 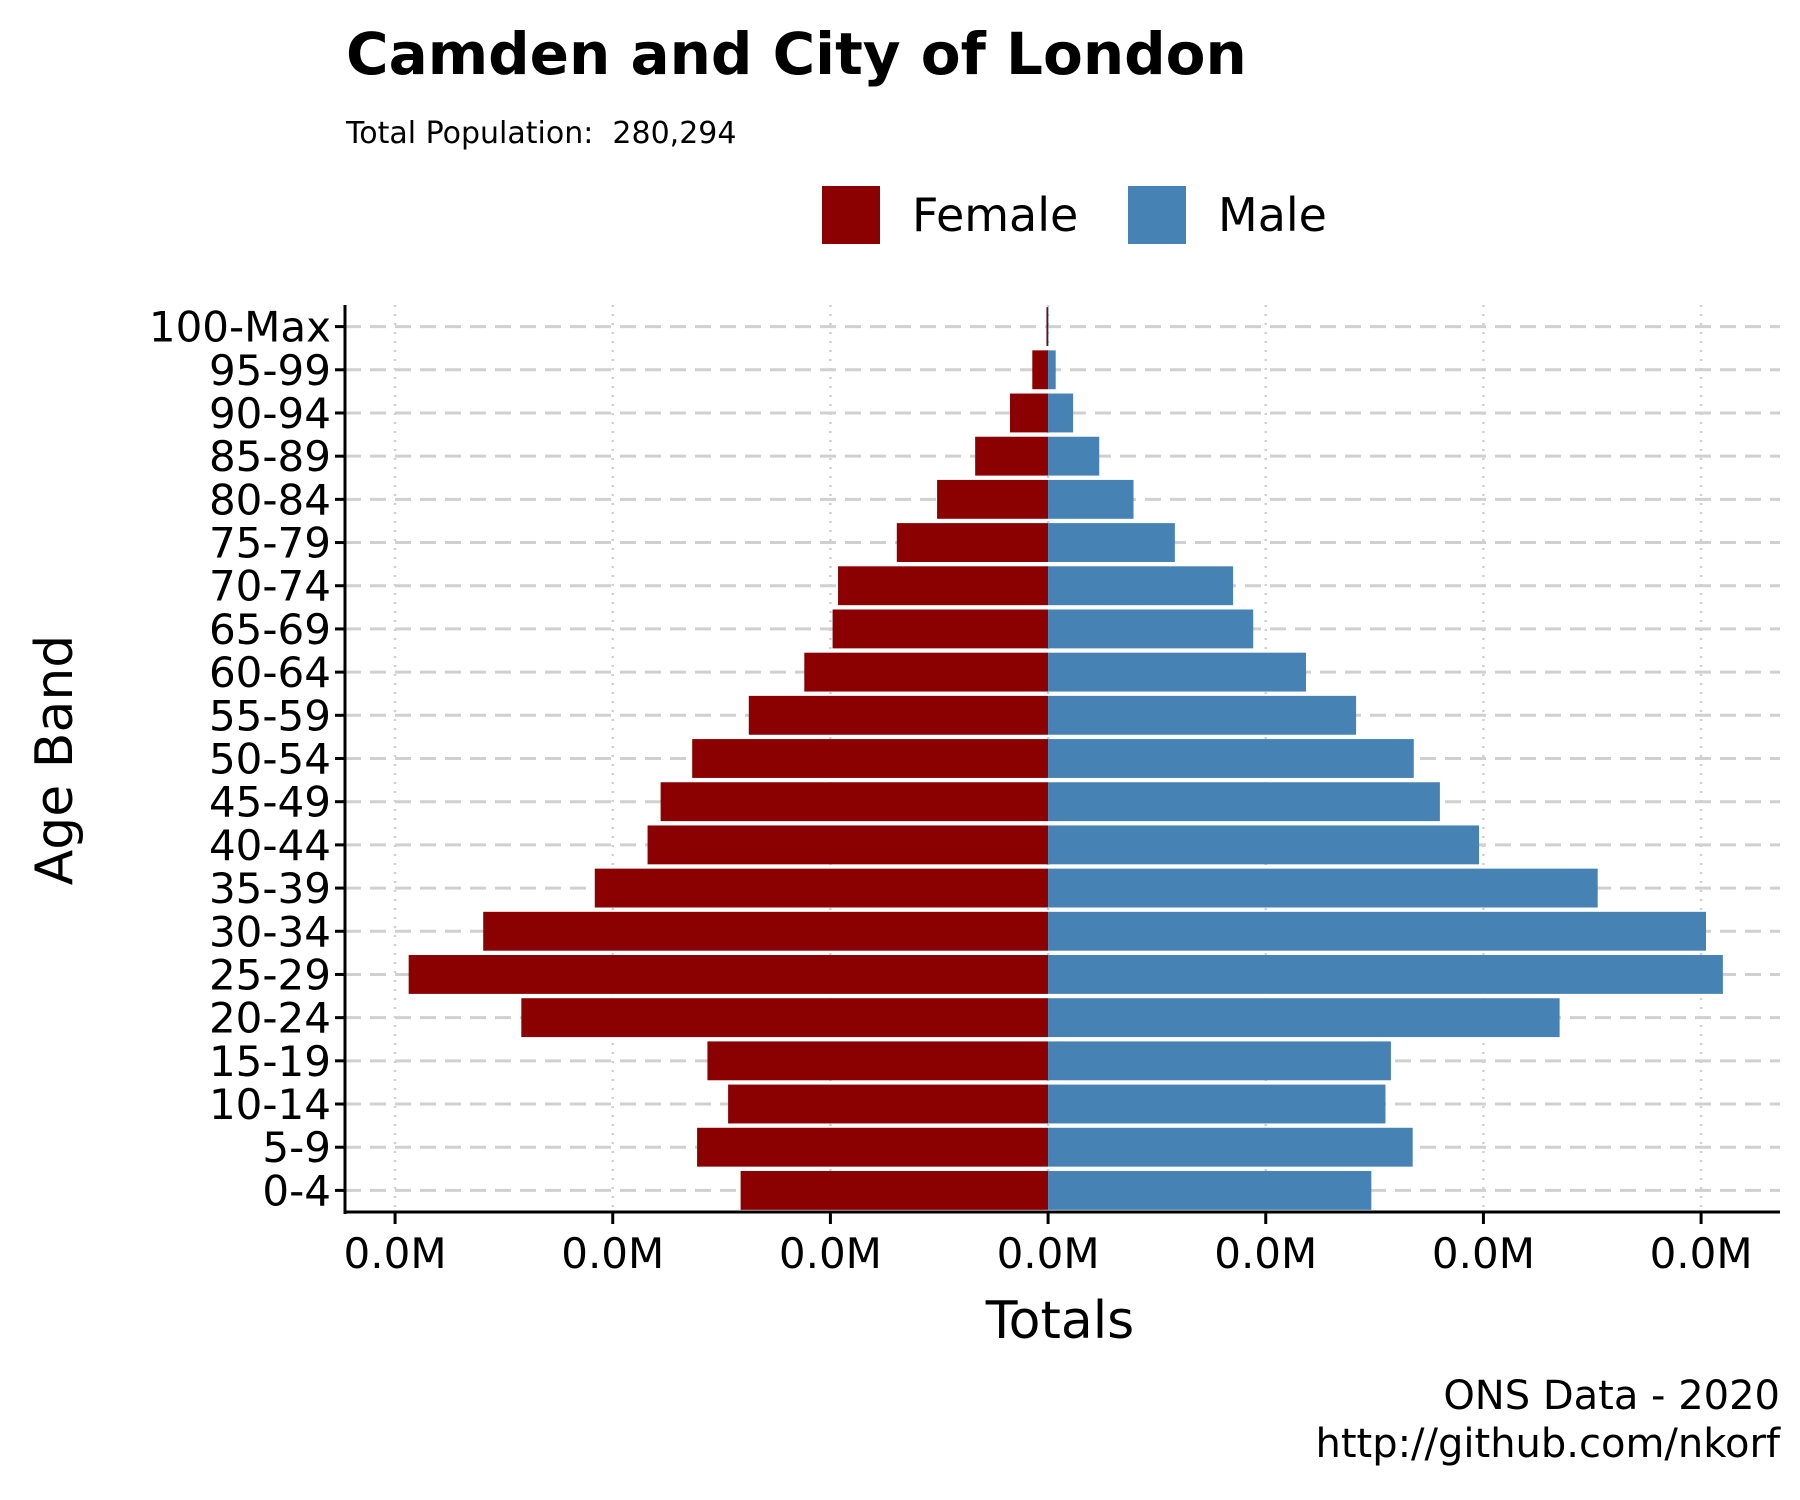 What do you see at coordinates (270, 629) in the screenshot?
I see `y-tick-label: 65-69` at bounding box center [270, 629].